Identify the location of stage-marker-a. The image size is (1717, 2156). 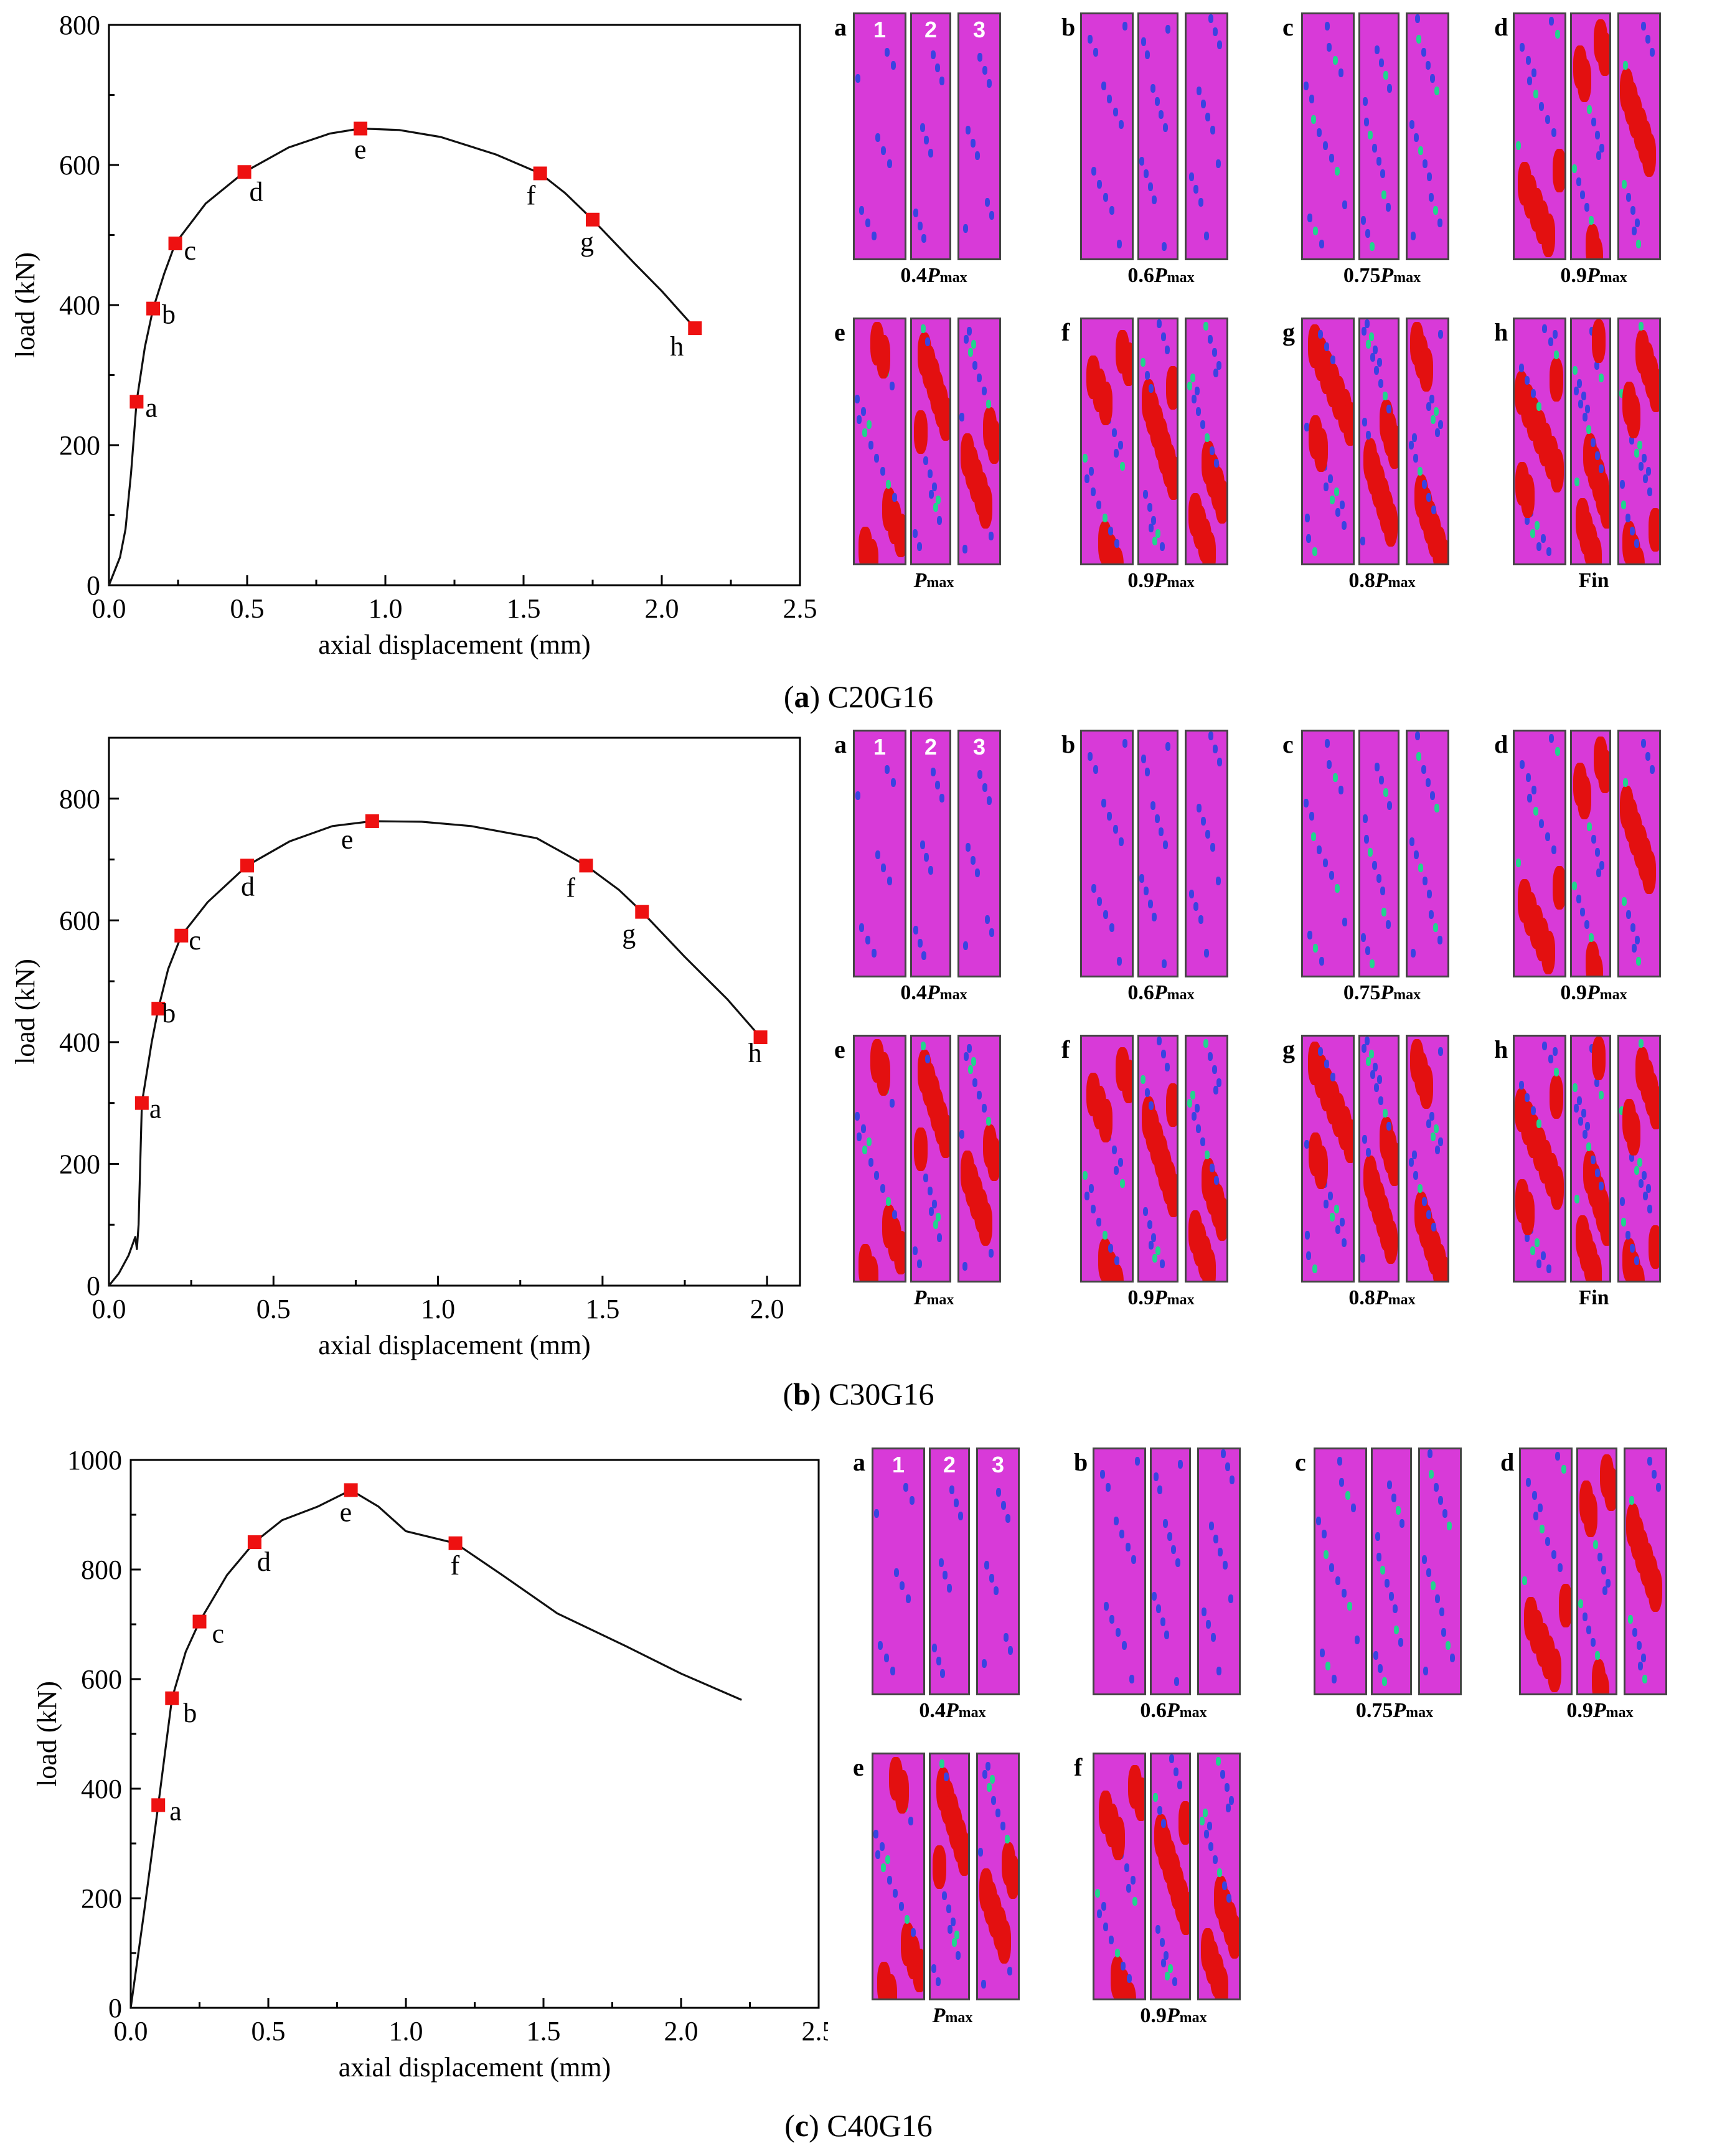
(136, 402).